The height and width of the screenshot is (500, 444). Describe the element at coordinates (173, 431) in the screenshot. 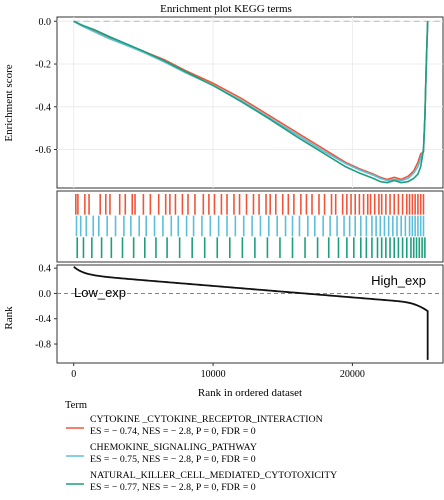

I see `legend-series-stats: ES = − 0.74, NES = − 2.8, P = 0, FDR = 0` at that location.